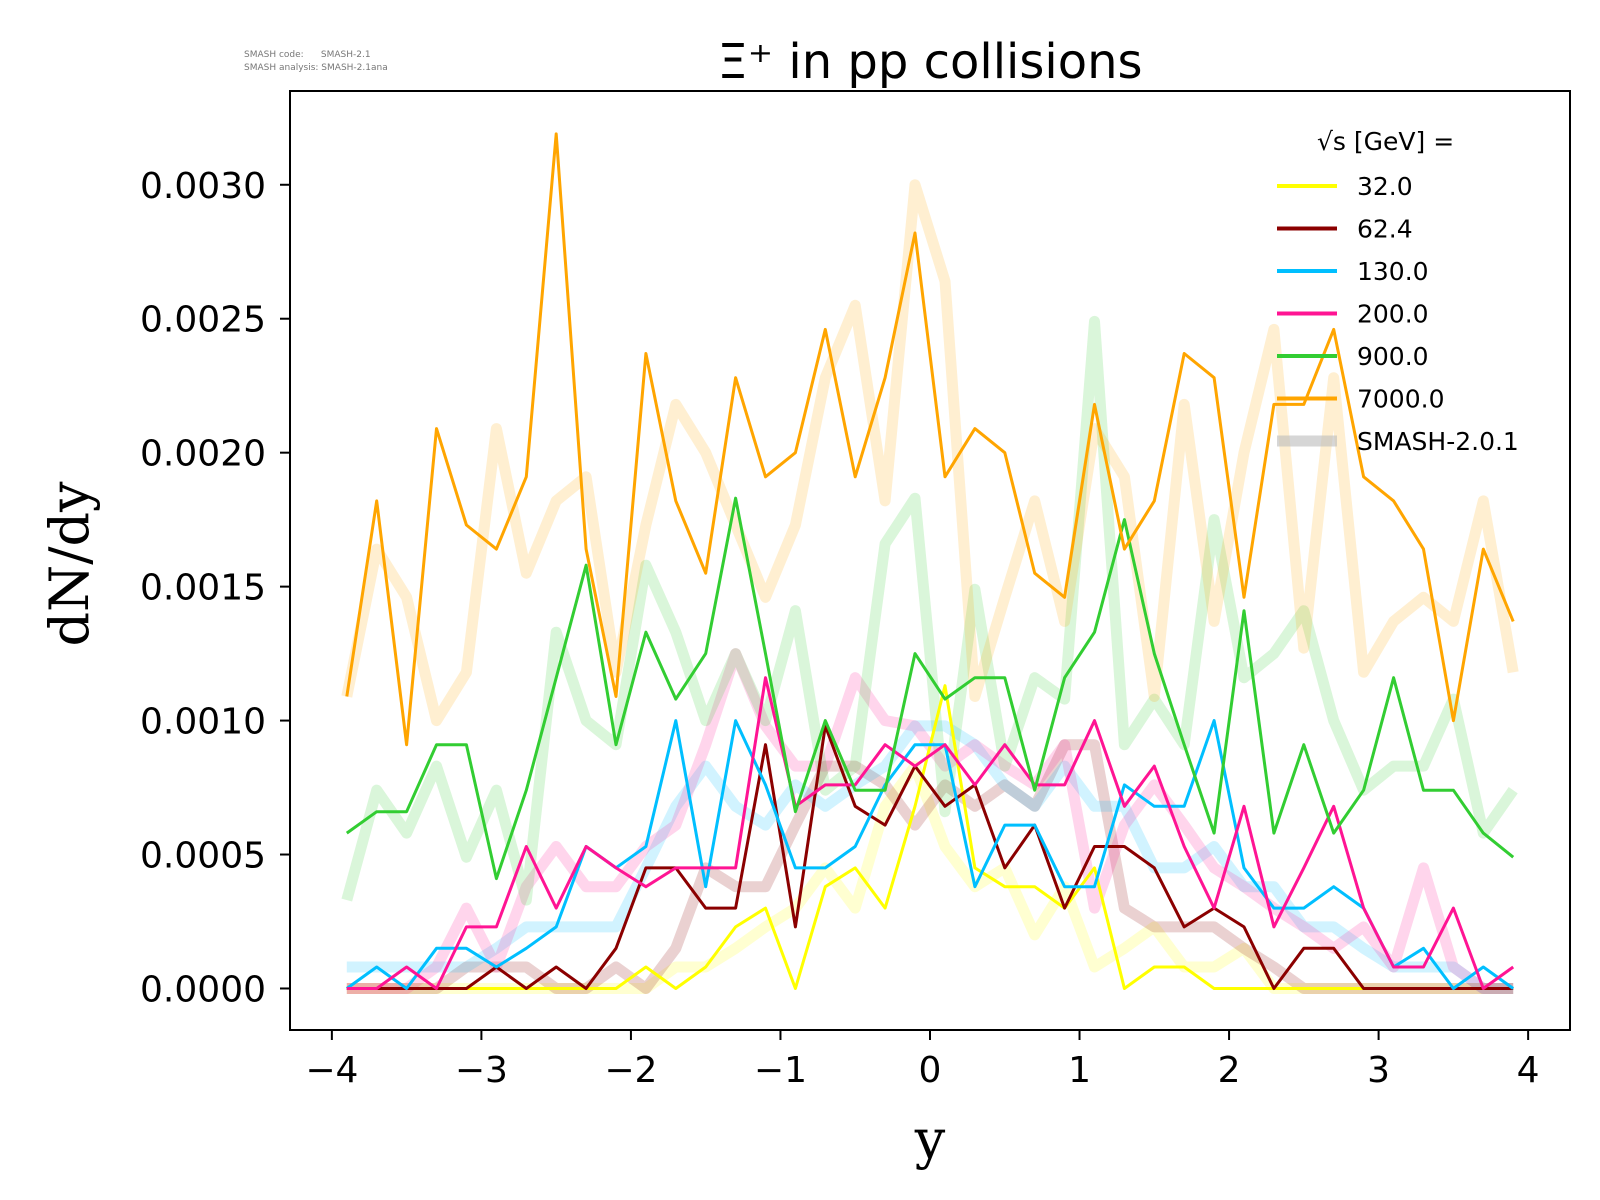 The height and width of the screenshot is (1200, 1600). Describe the element at coordinates (1528, 1070) in the screenshot. I see `x-tick-label: 4` at that location.